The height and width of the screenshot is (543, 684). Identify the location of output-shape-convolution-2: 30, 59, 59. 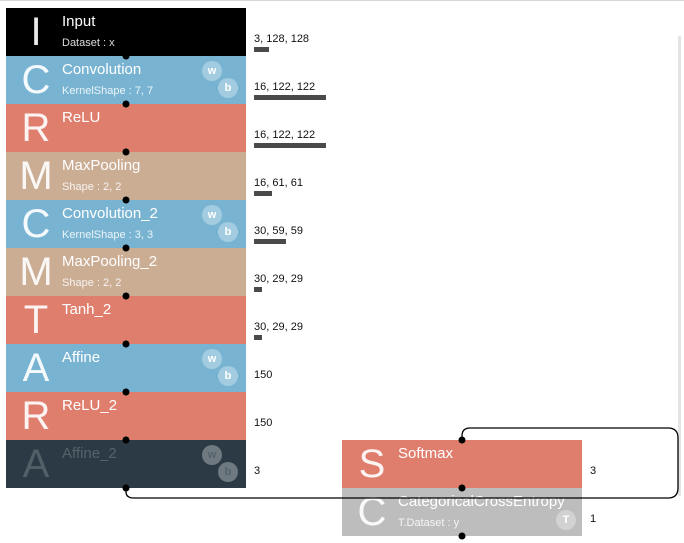
(299, 237).